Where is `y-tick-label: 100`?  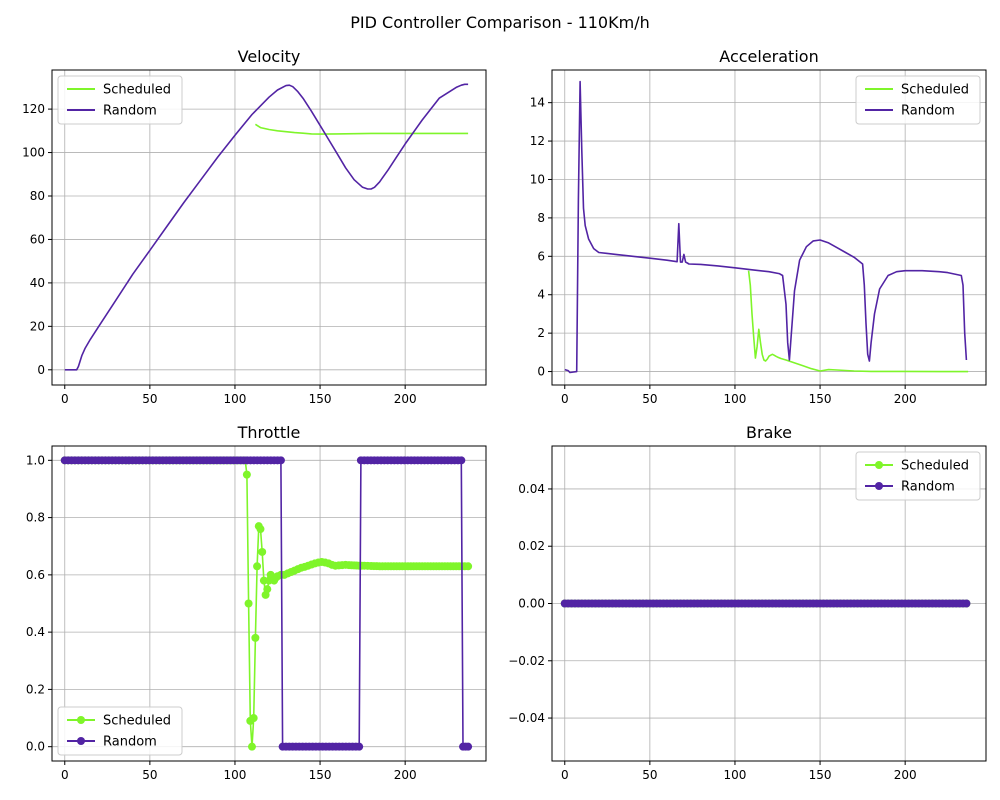 y-tick-label: 100 is located at coordinates (33, 153).